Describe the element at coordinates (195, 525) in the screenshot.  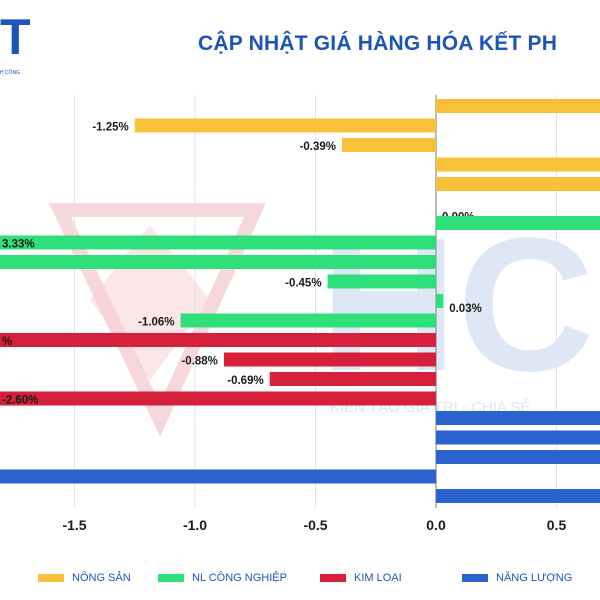
I see `x-tick-label-5: -1.0` at that location.